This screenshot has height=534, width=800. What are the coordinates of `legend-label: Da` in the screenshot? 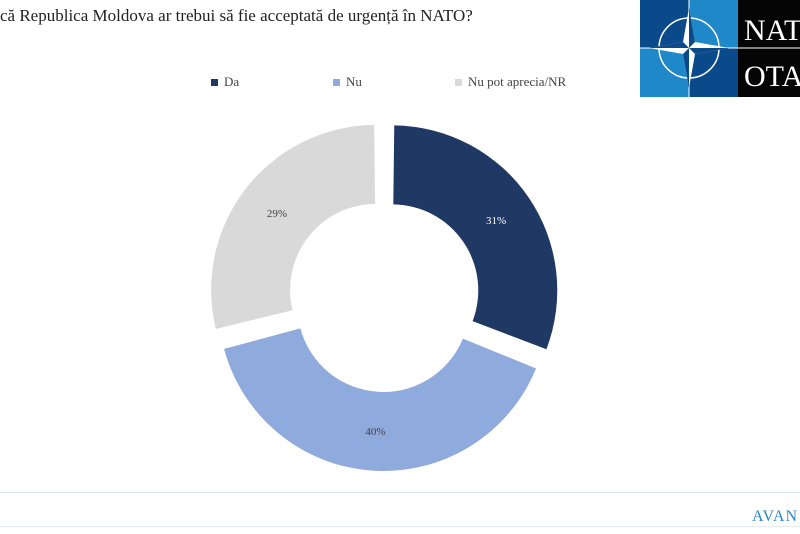 It's located at (232, 81).